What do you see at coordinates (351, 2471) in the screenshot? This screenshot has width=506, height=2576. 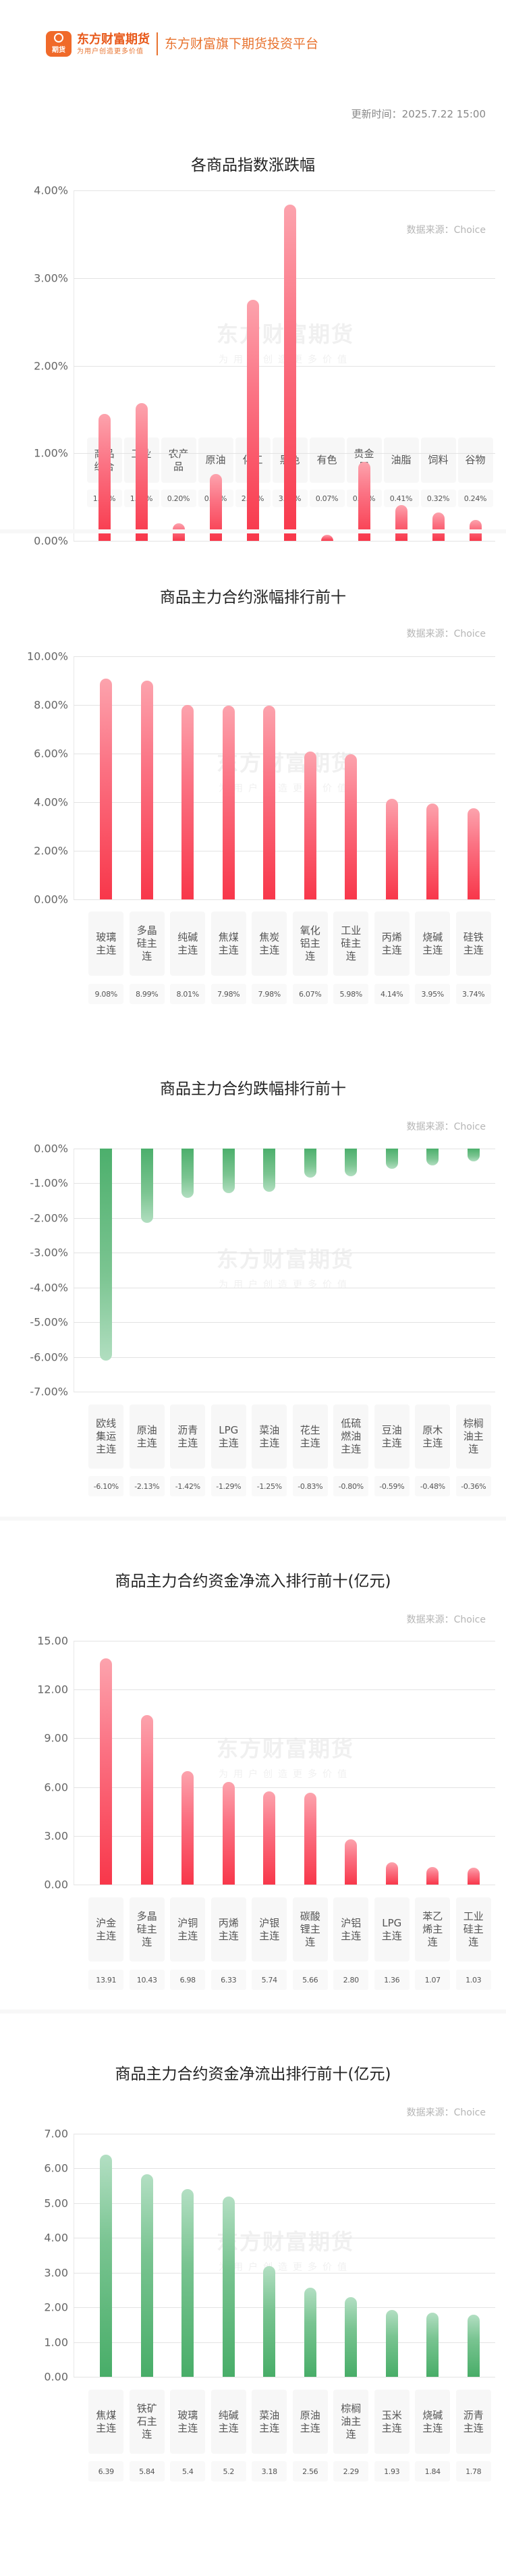 I see `value-label: 2.29` at bounding box center [351, 2471].